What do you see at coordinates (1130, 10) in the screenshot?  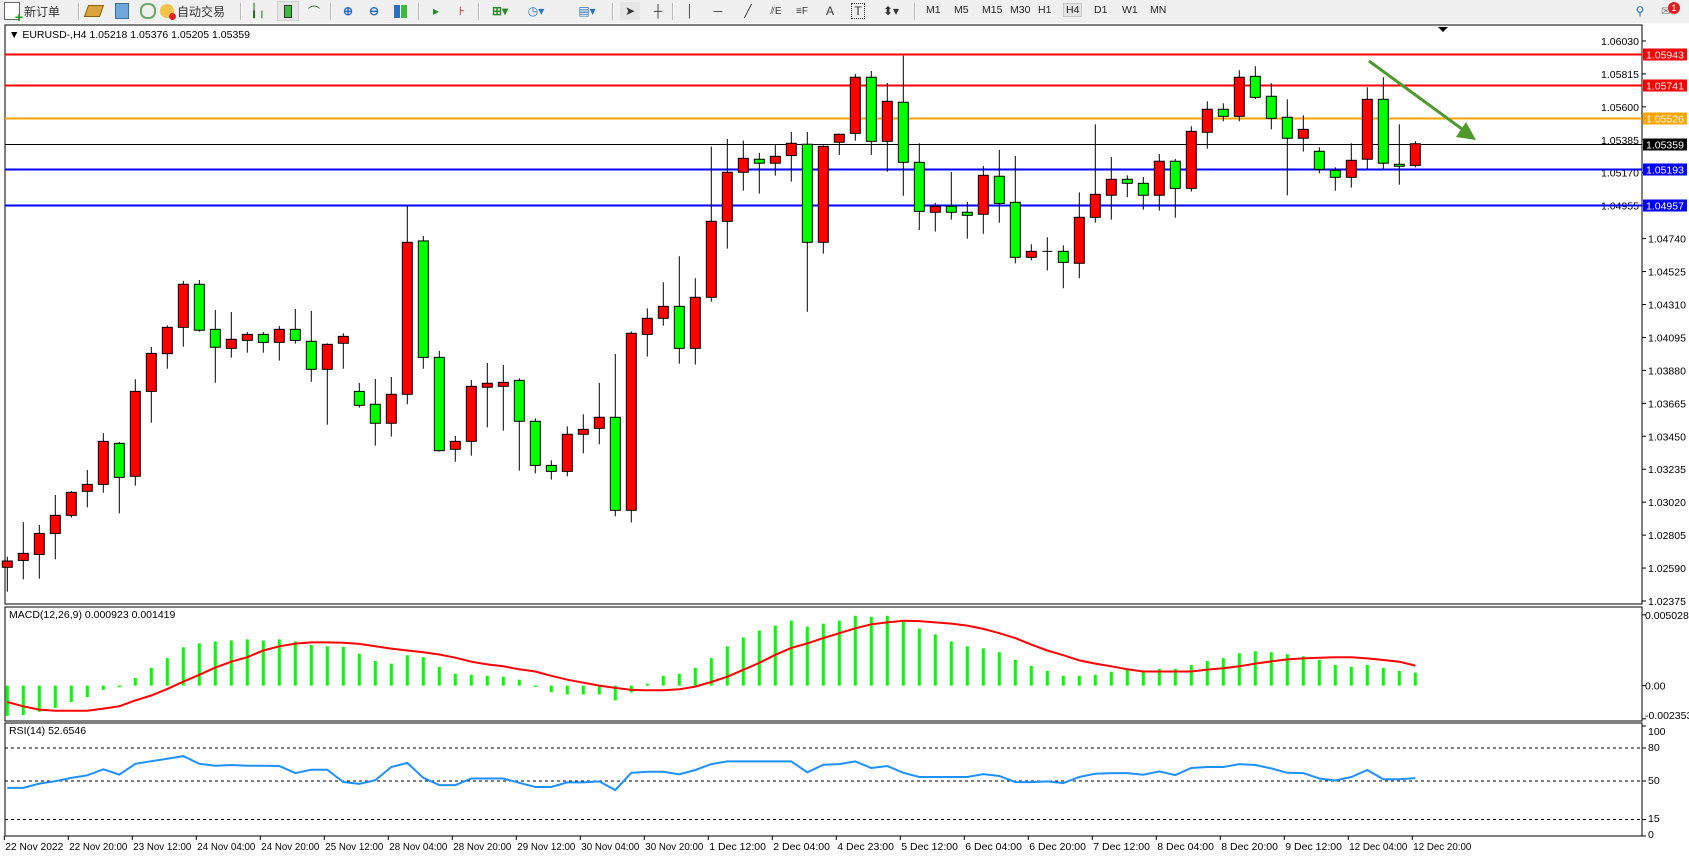 I see `timeframe-w1: W1` at bounding box center [1130, 10].